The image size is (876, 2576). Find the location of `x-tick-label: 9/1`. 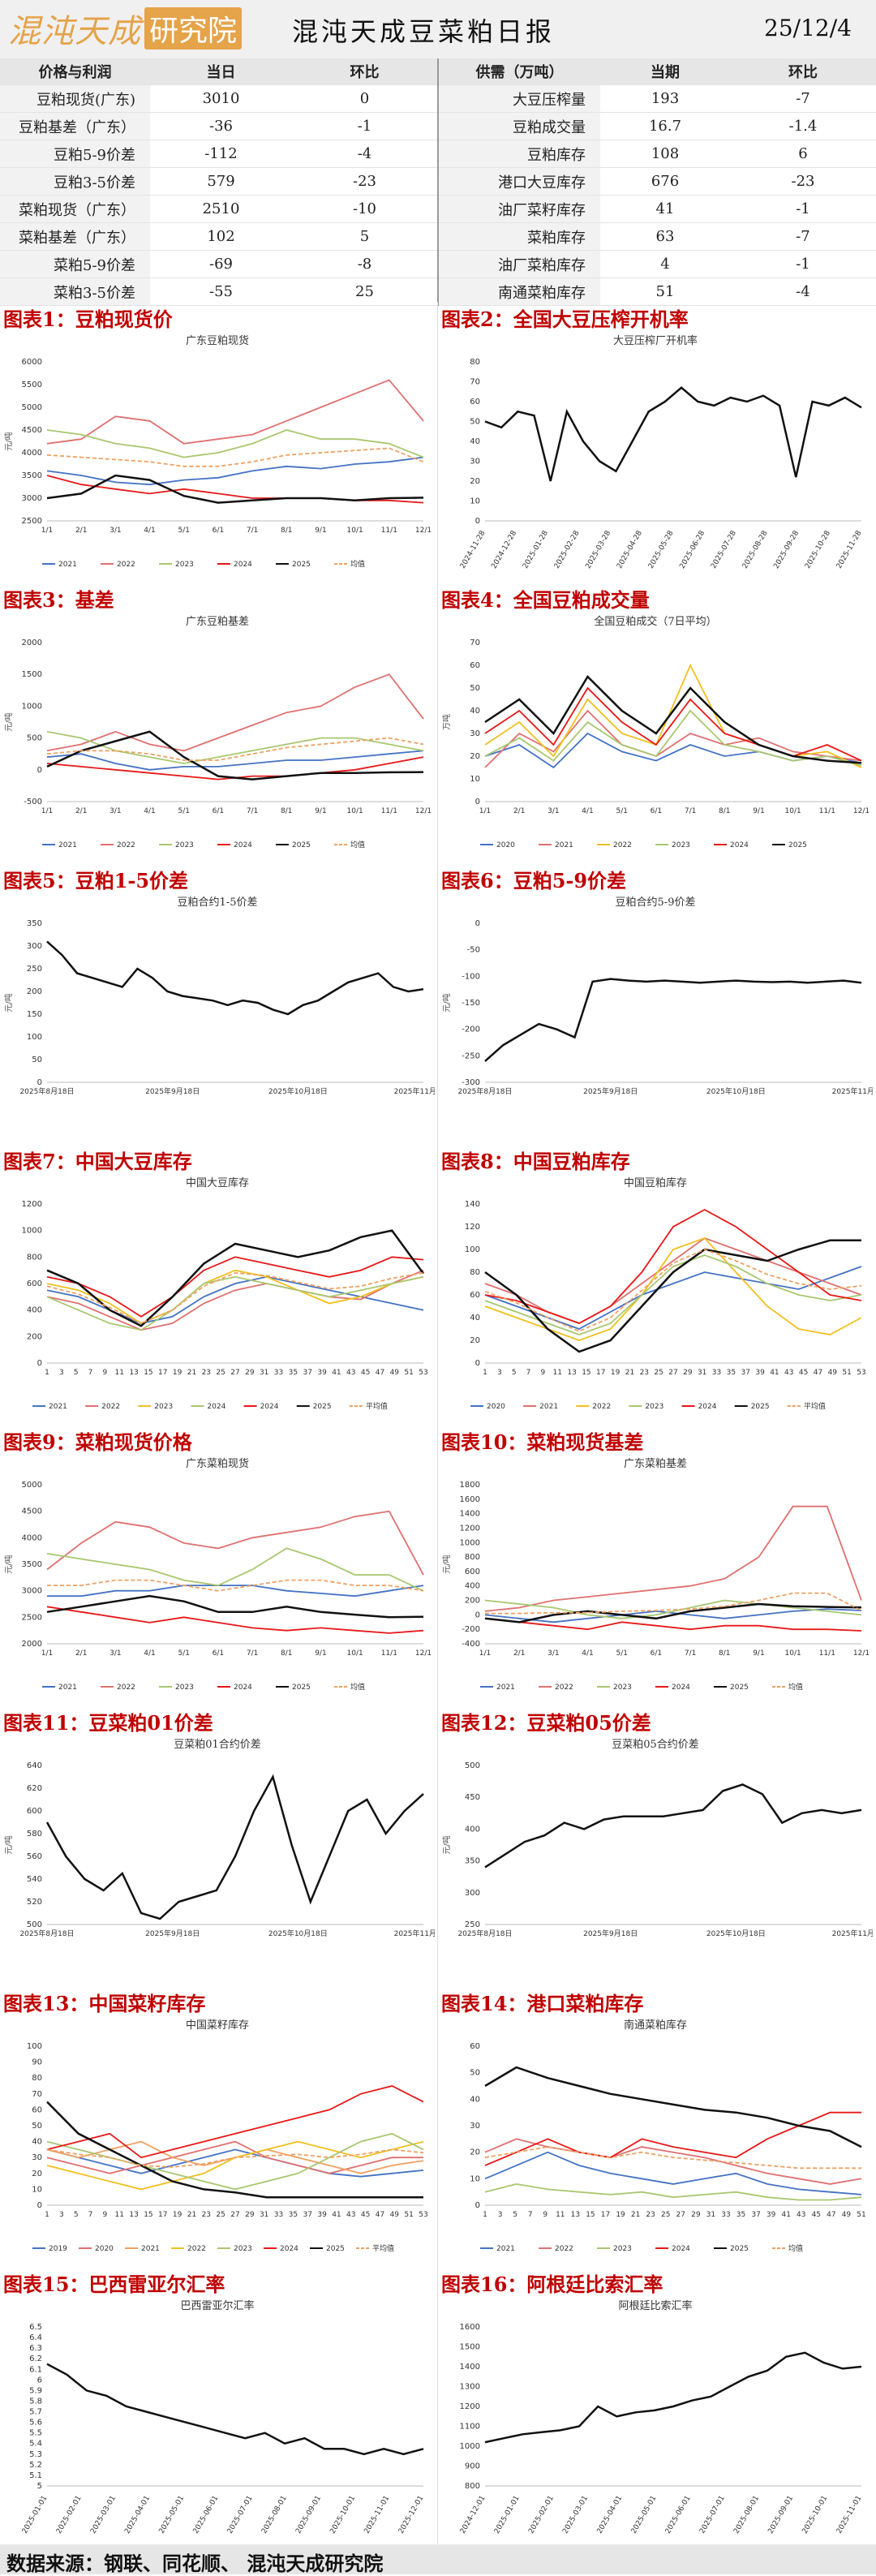

x-tick-label: 9/1 is located at coordinates (320, 811).